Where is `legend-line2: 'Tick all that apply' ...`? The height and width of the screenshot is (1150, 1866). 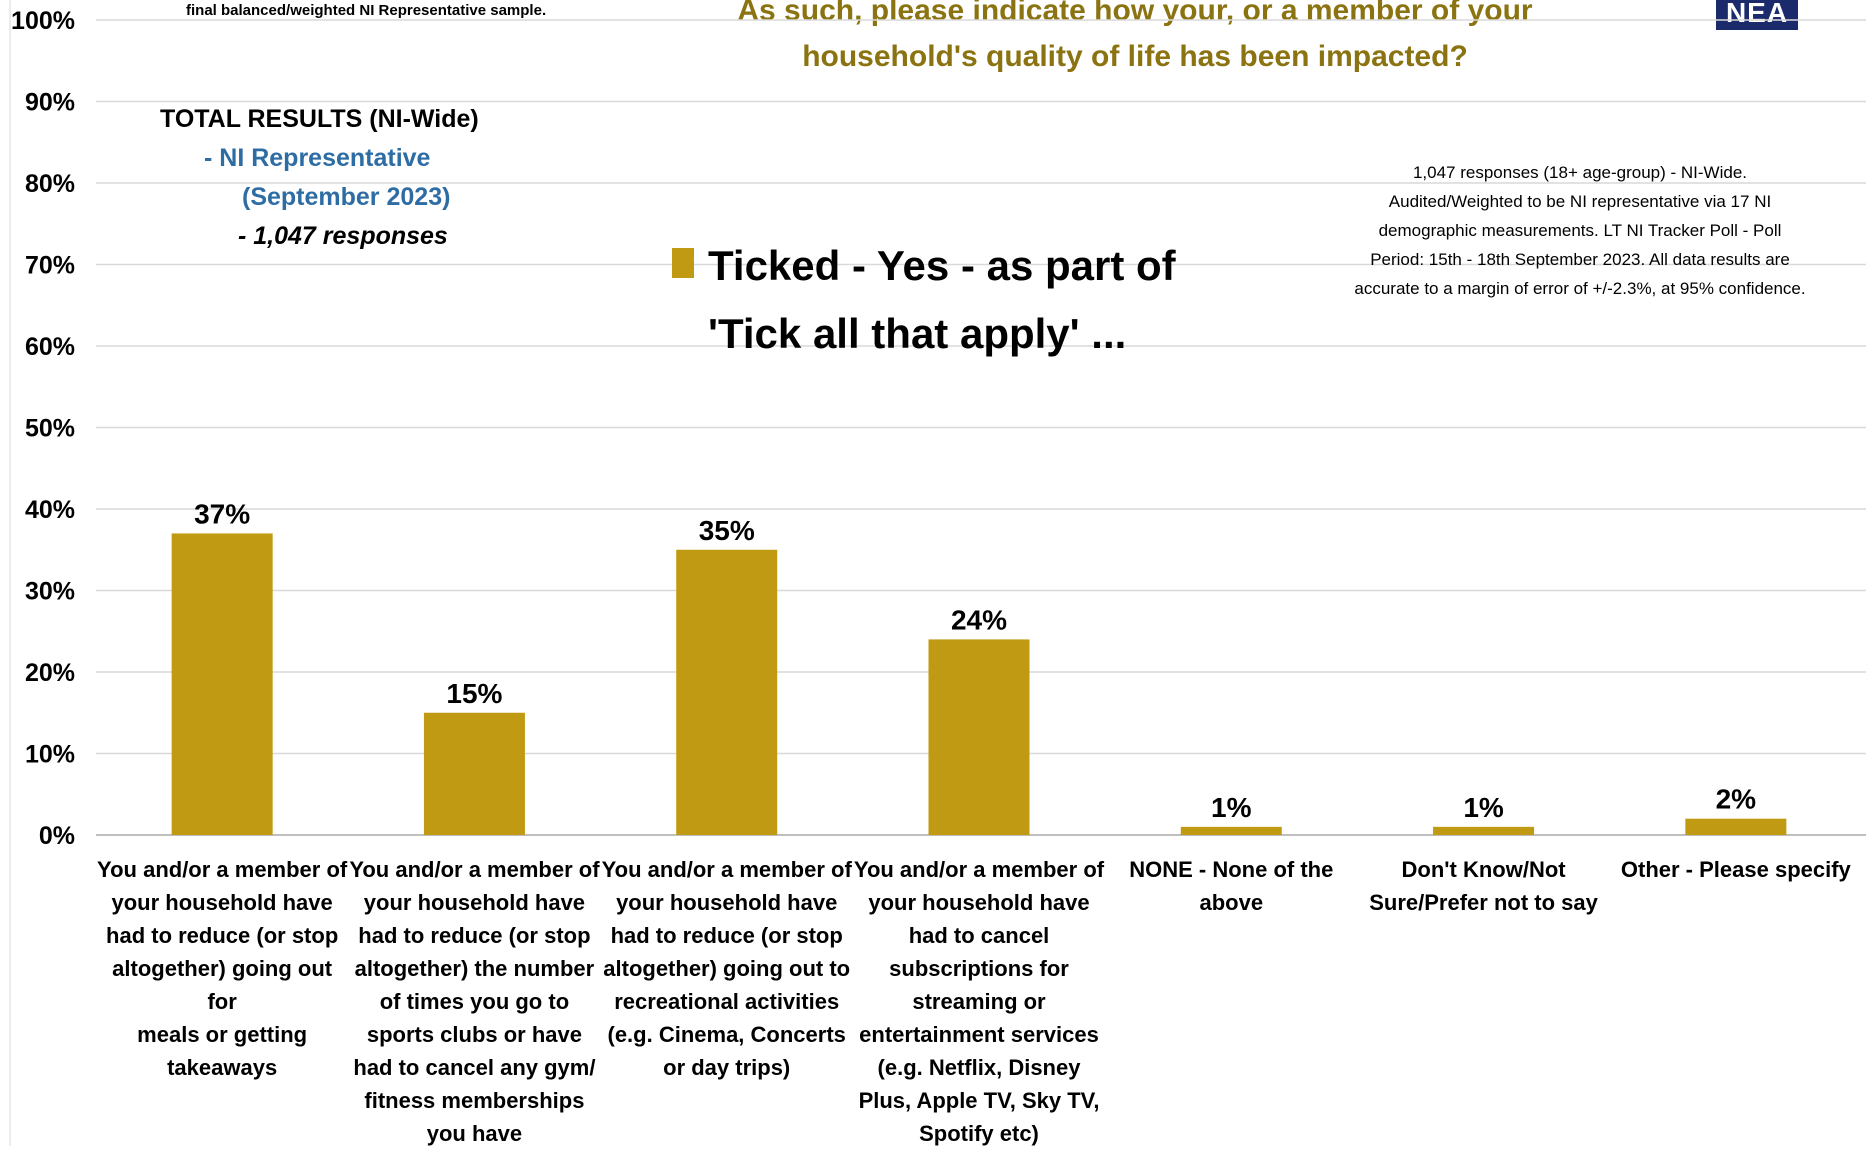
legend-line2: 'Tick all that apply' ... is located at coordinates (917, 333).